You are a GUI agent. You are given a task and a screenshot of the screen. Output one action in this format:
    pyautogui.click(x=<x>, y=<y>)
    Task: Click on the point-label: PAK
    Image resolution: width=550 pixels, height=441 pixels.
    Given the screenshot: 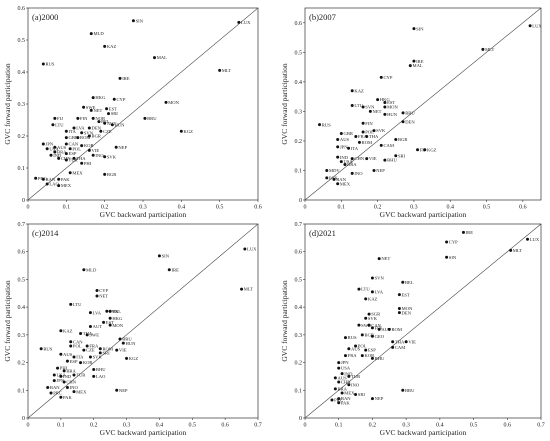 What is the action you would take?
    pyautogui.click(x=67, y=397)
    